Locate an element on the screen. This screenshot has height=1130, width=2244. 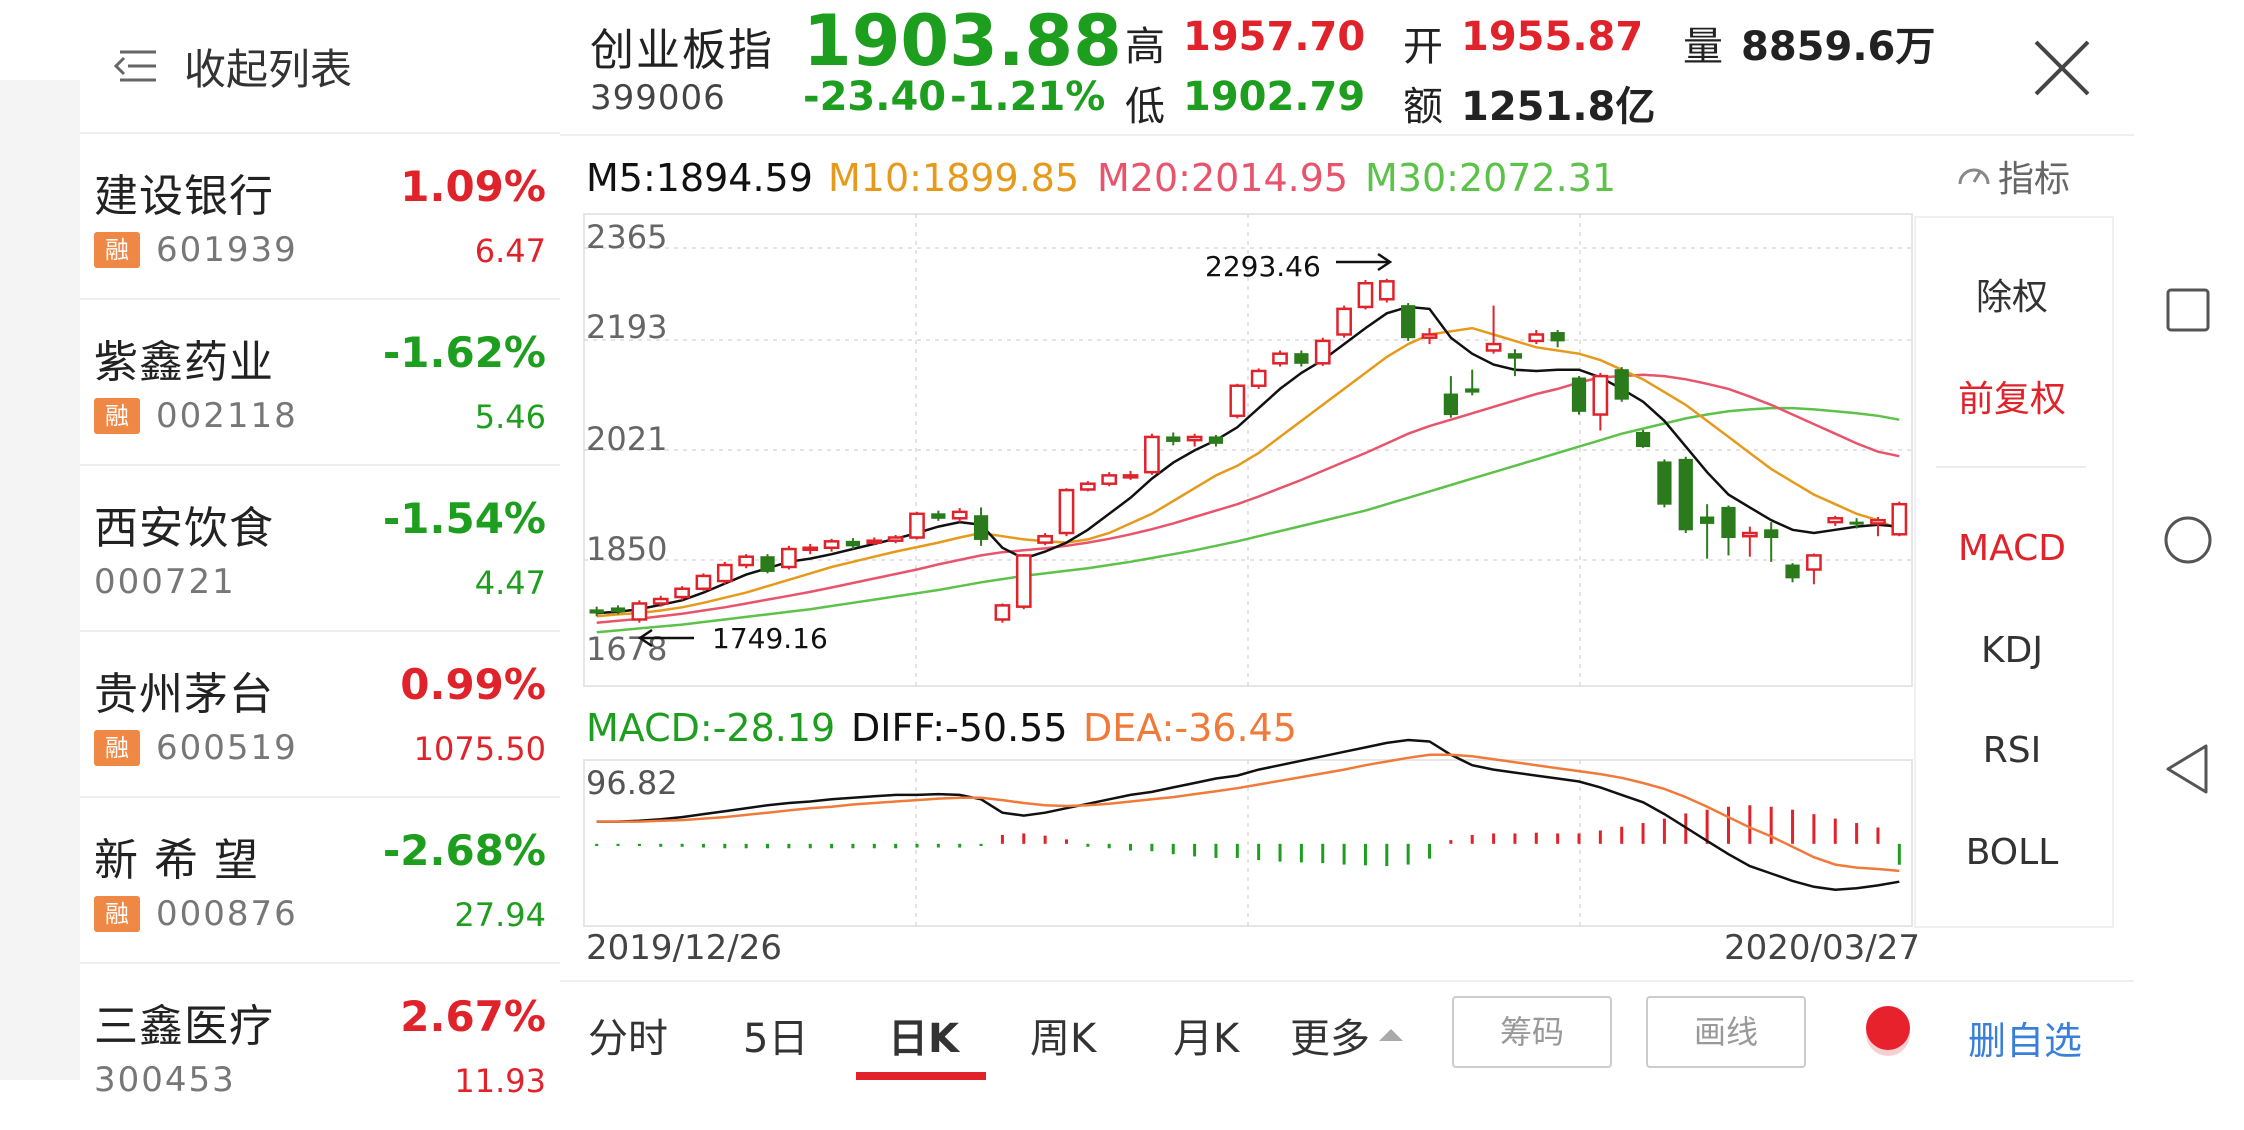
remove-watchlist-button: 删自选 is located at coordinates (2025, 1041).